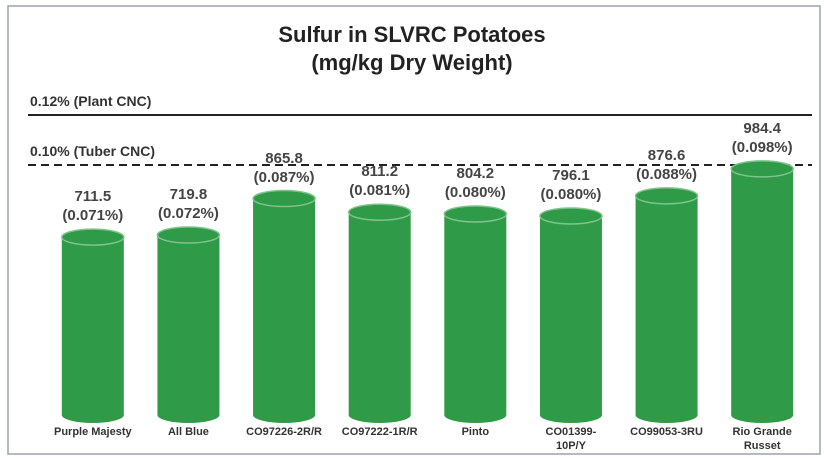 This screenshot has height=458, width=824. What do you see at coordinates (188, 204) in the screenshot?
I see `data-label: 719.8 (0.072%)` at bounding box center [188, 204].